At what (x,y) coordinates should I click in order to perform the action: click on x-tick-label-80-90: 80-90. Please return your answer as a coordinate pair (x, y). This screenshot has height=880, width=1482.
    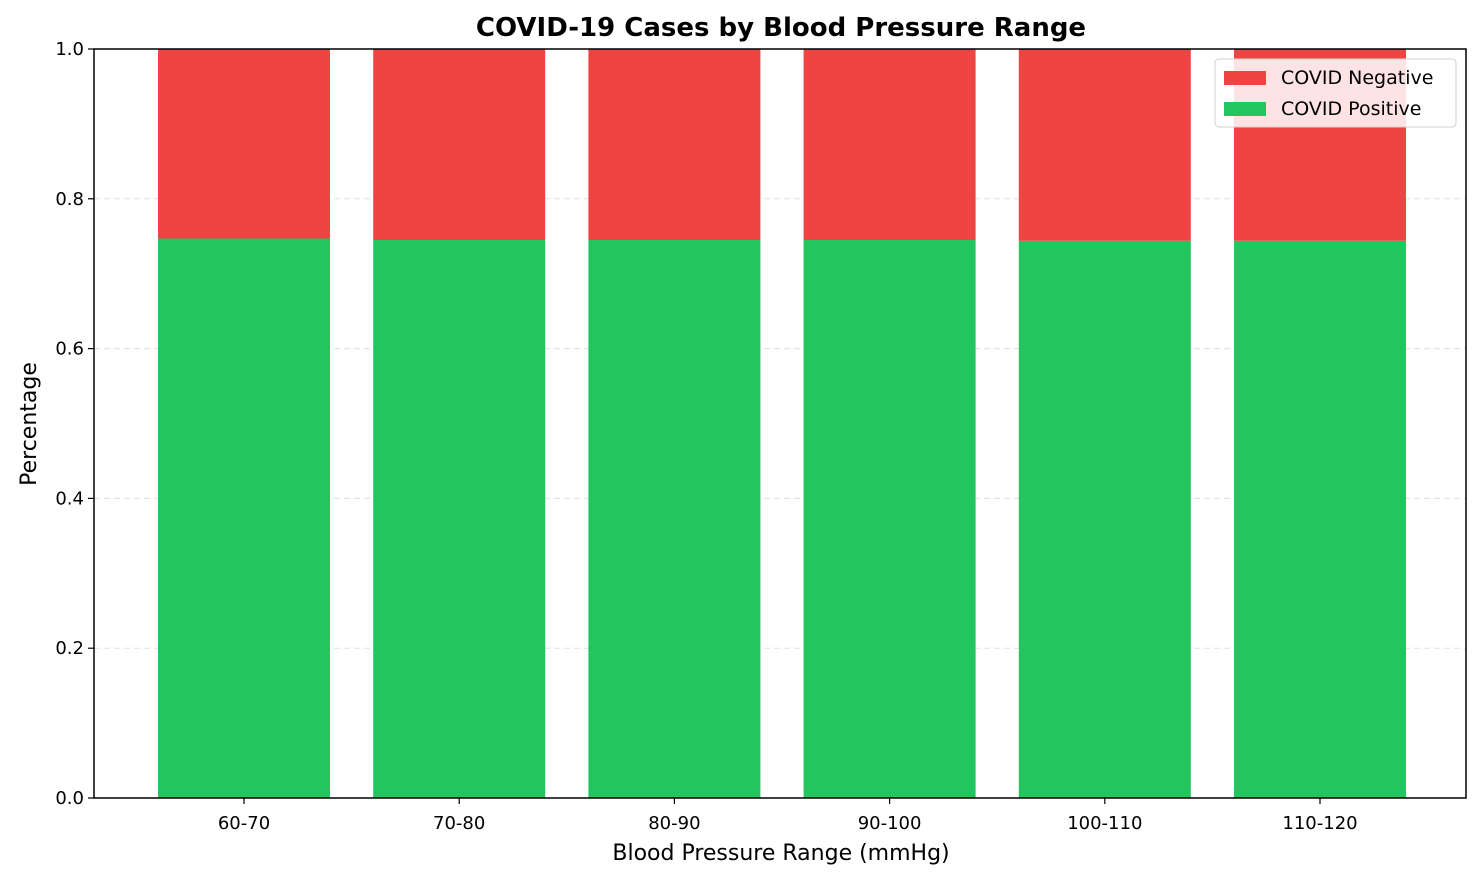
    Looking at the image, I should click on (674, 823).